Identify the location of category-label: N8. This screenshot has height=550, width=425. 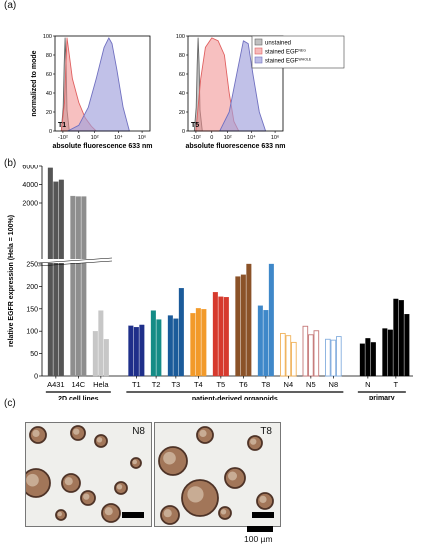
(334, 384).